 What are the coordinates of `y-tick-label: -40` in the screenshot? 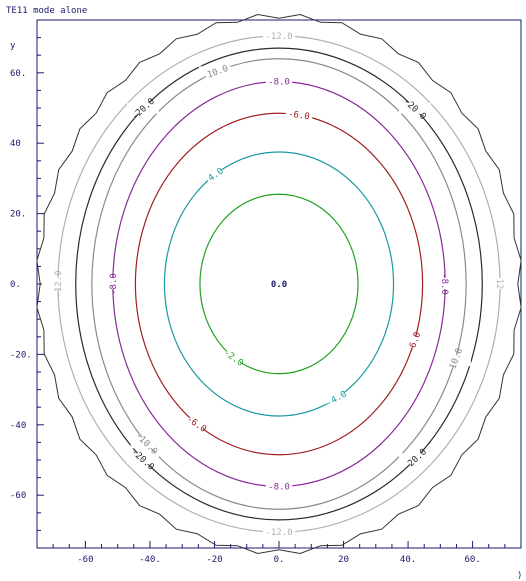 It's located at (18, 426).